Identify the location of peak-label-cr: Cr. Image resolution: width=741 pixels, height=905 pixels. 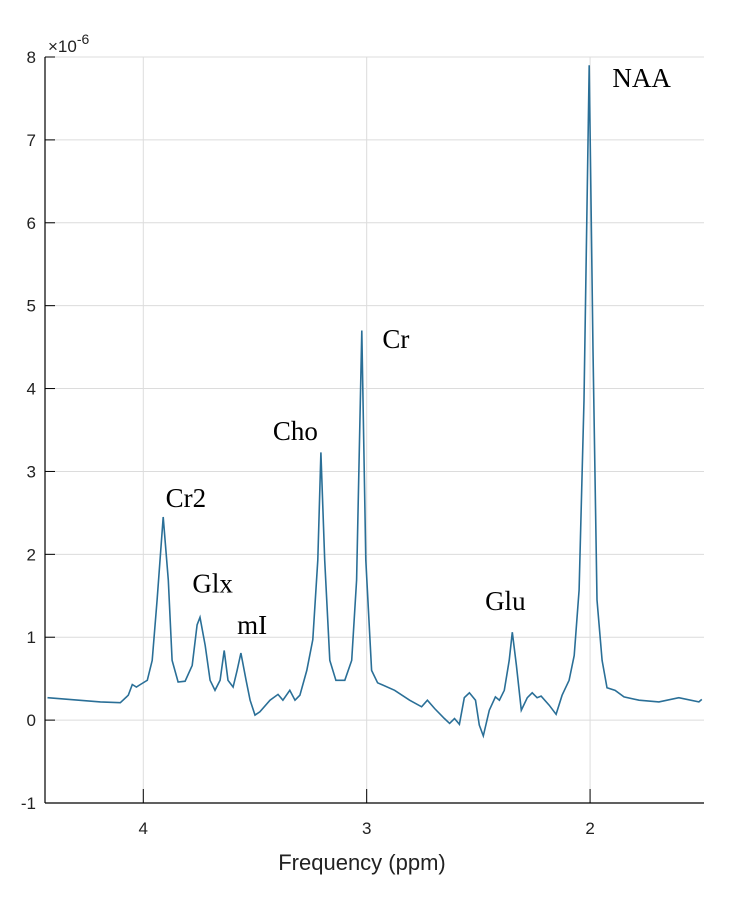
(395, 339).